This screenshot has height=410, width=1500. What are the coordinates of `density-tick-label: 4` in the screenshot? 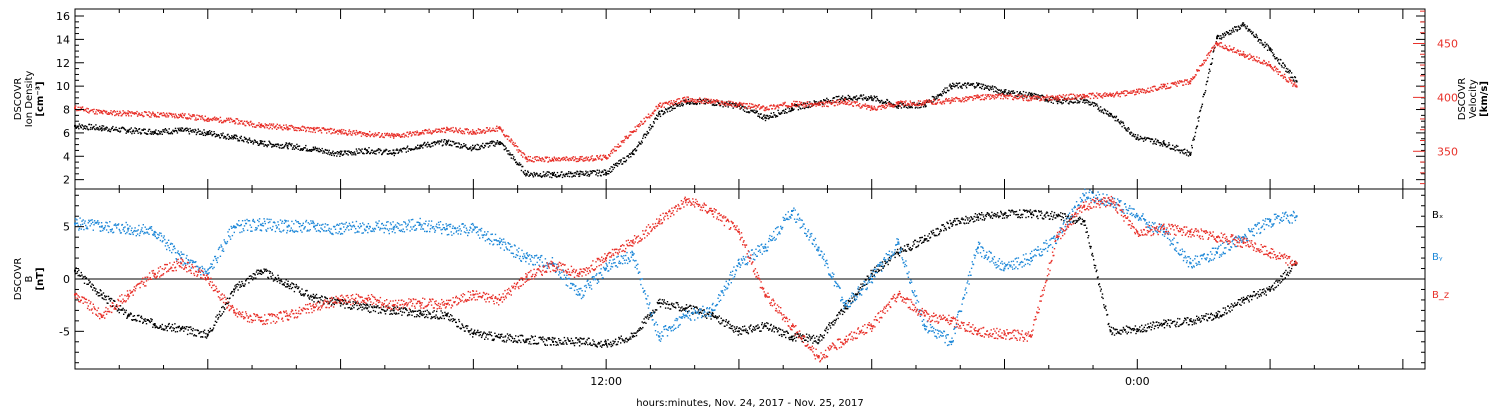 It's located at (66, 156).